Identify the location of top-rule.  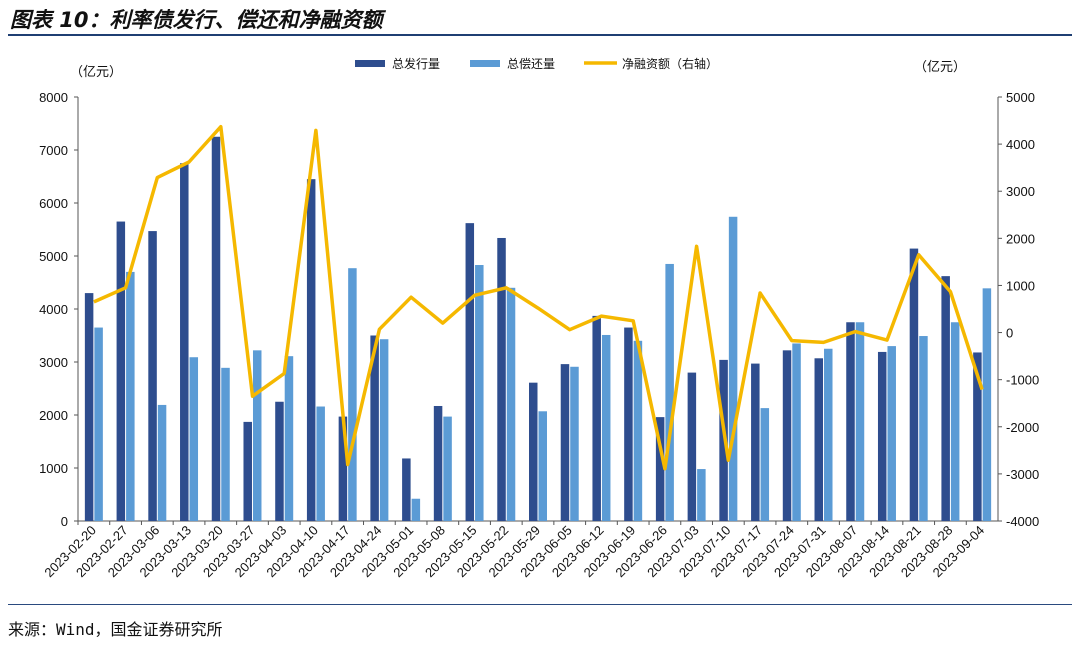
(540, 35).